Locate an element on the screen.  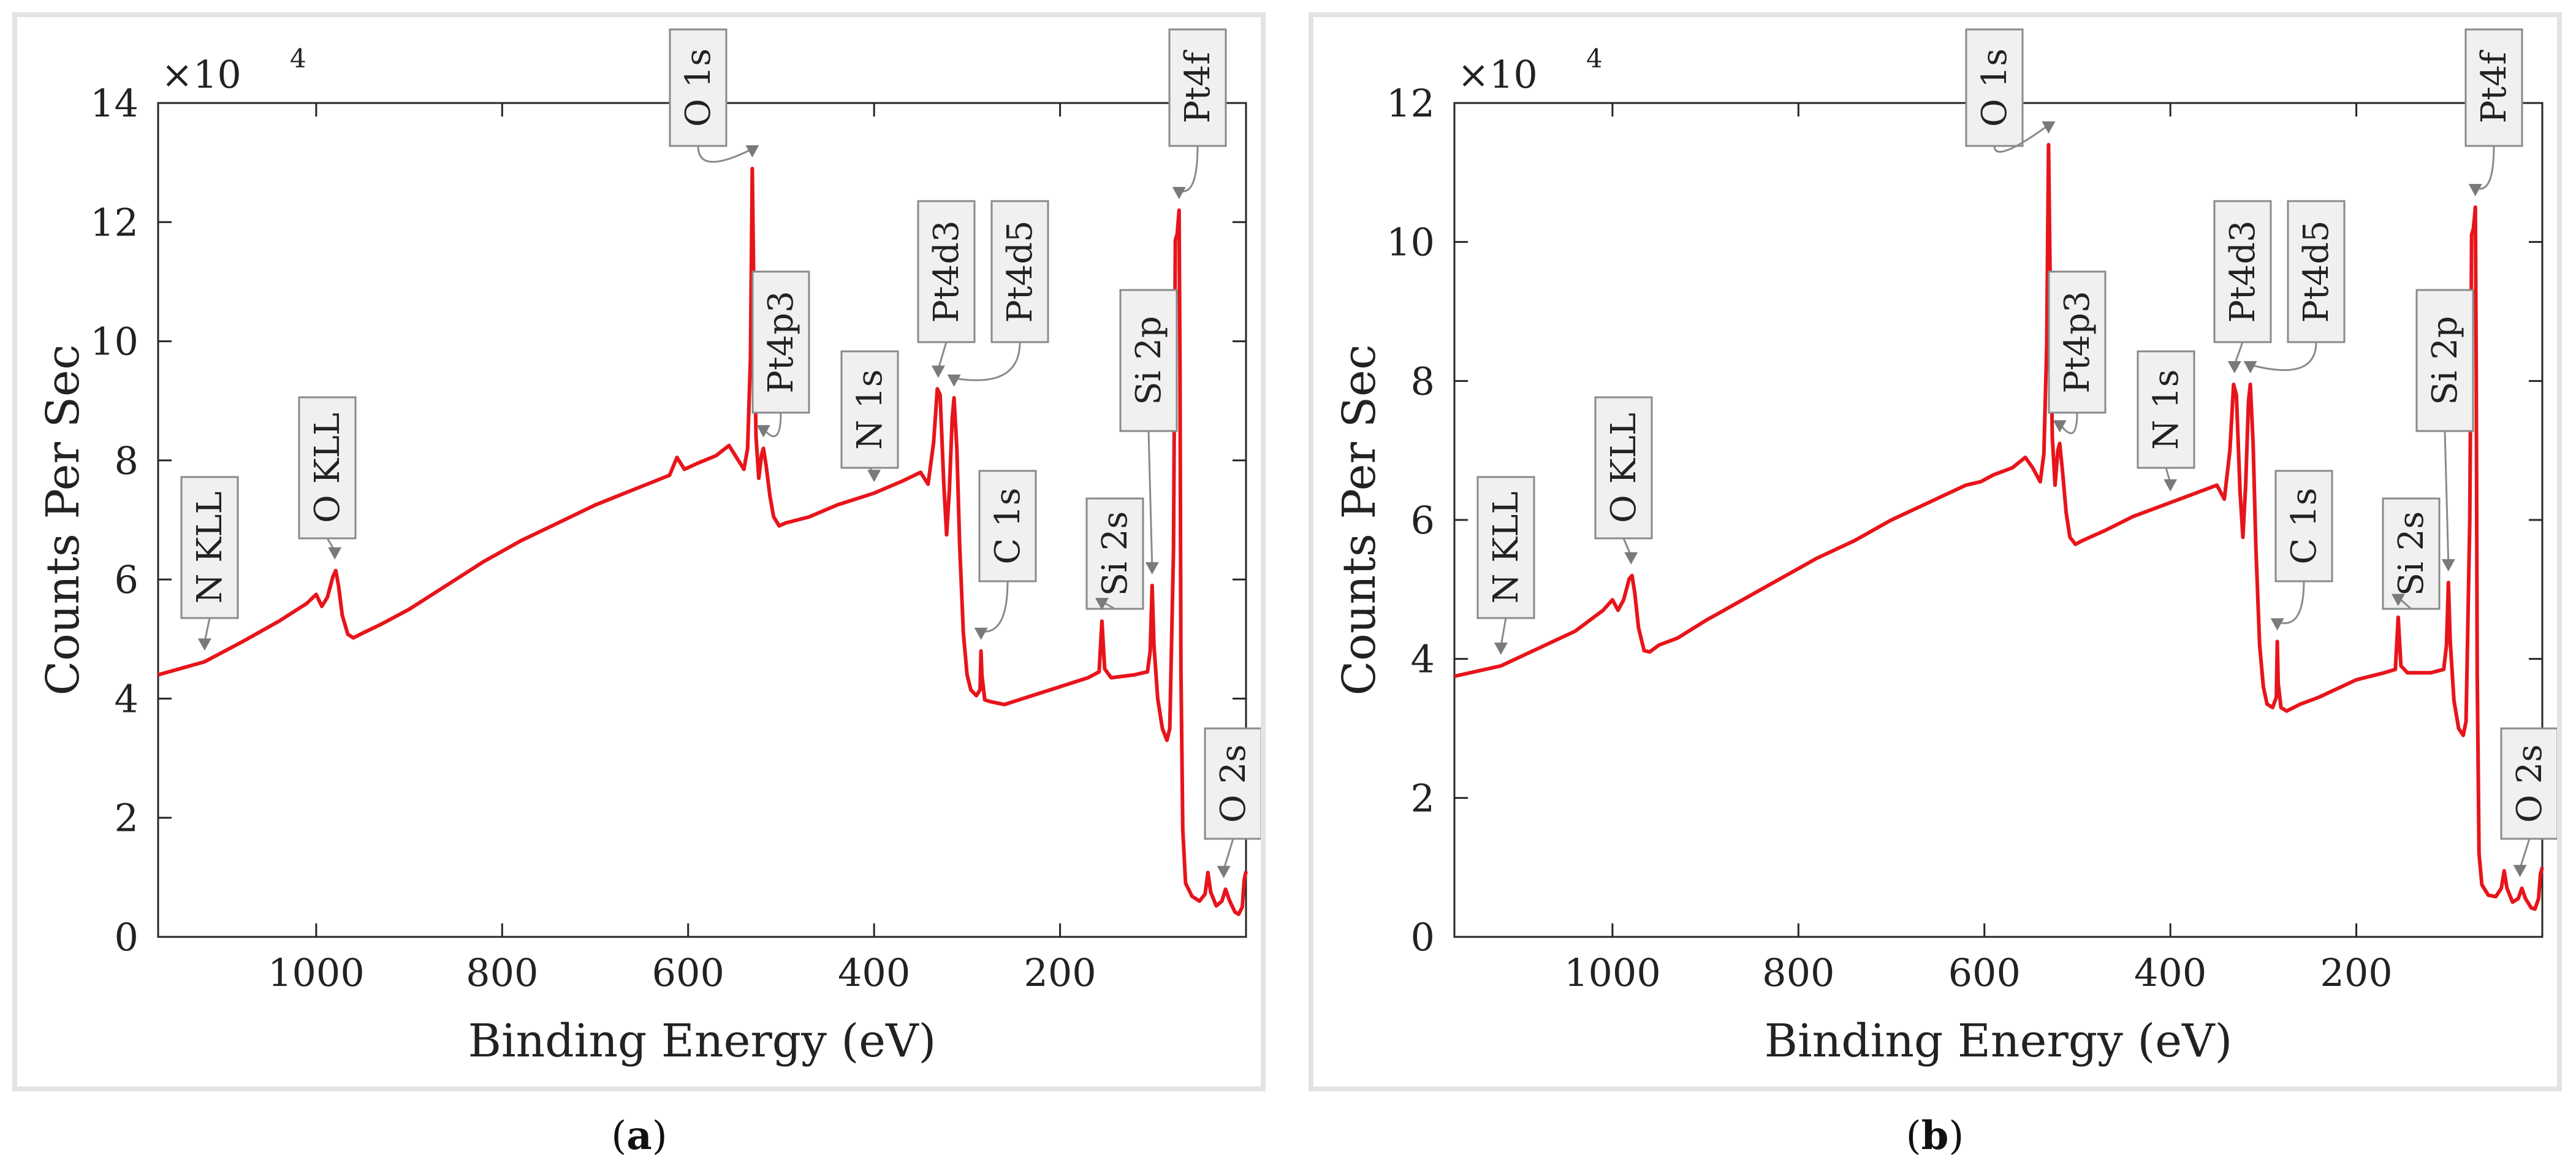
annotation-label: C 1s is located at coordinates (1008, 525).